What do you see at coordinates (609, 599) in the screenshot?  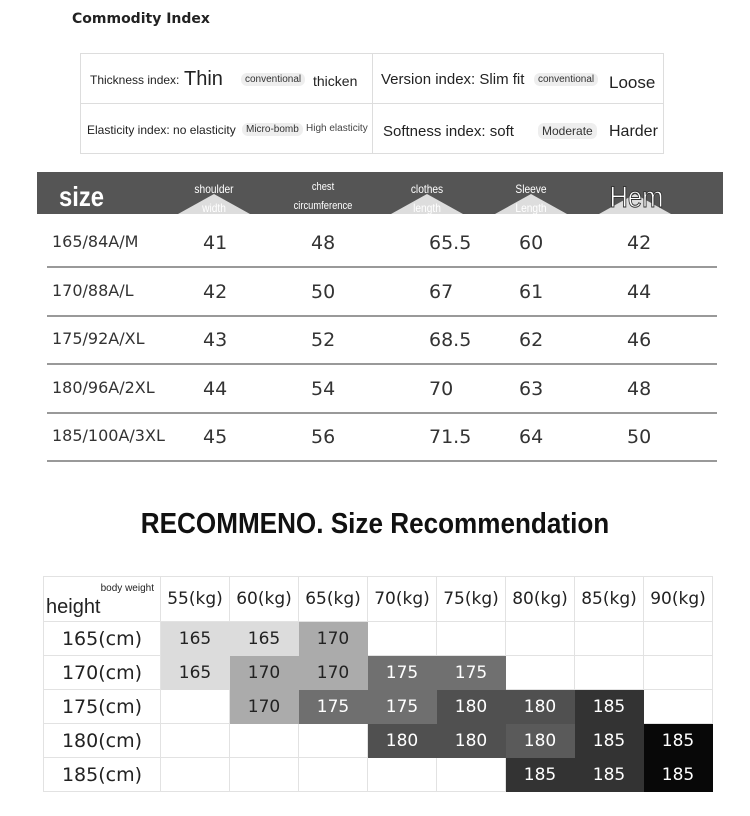 I see `weight-header: 85(kg)` at bounding box center [609, 599].